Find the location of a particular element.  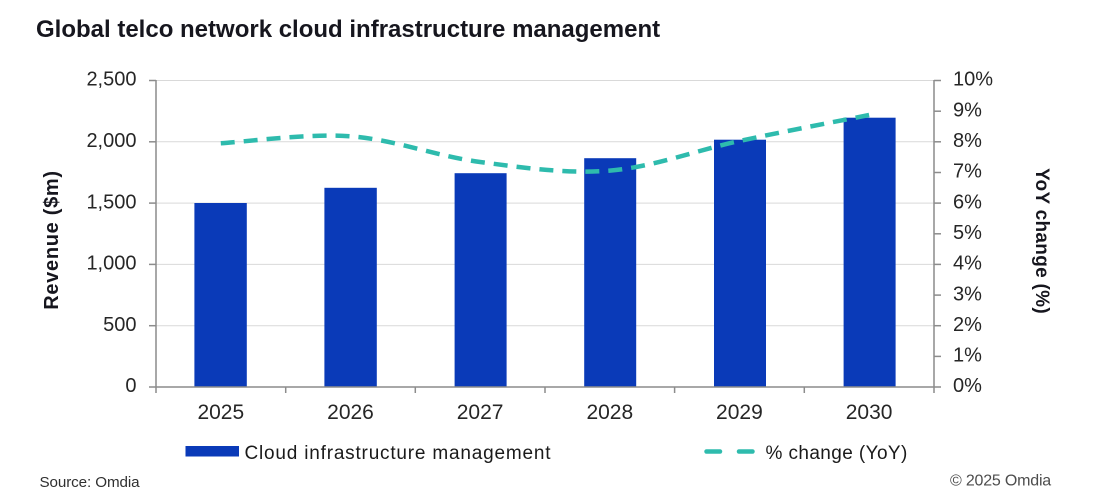

svg-text: 2,000 is located at coordinates (111, 141).